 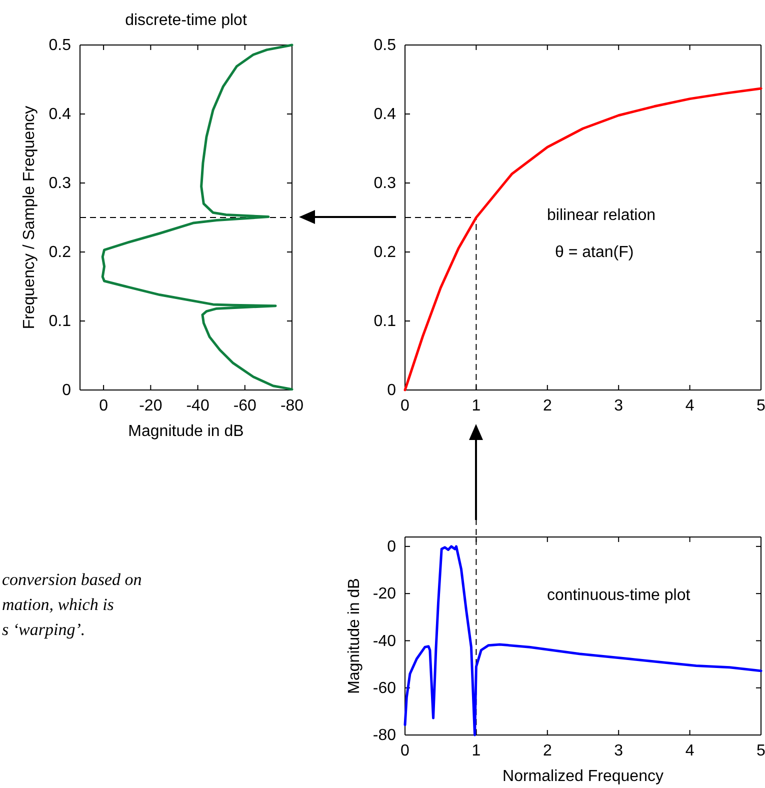 What do you see at coordinates (619, 595) in the screenshot?
I see `annotation: continuous-time plot` at bounding box center [619, 595].